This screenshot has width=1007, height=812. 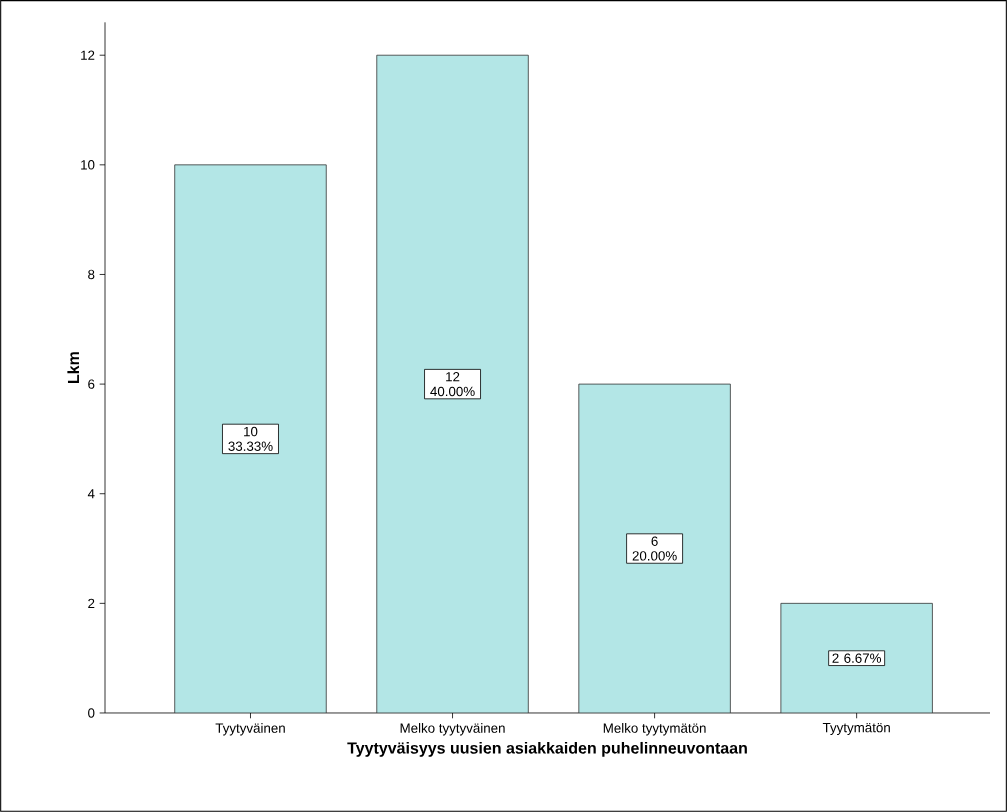 What do you see at coordinates (91, 384) in the screenshot?
I see `y-tick-label: 6` at bounding box center [91, 384].